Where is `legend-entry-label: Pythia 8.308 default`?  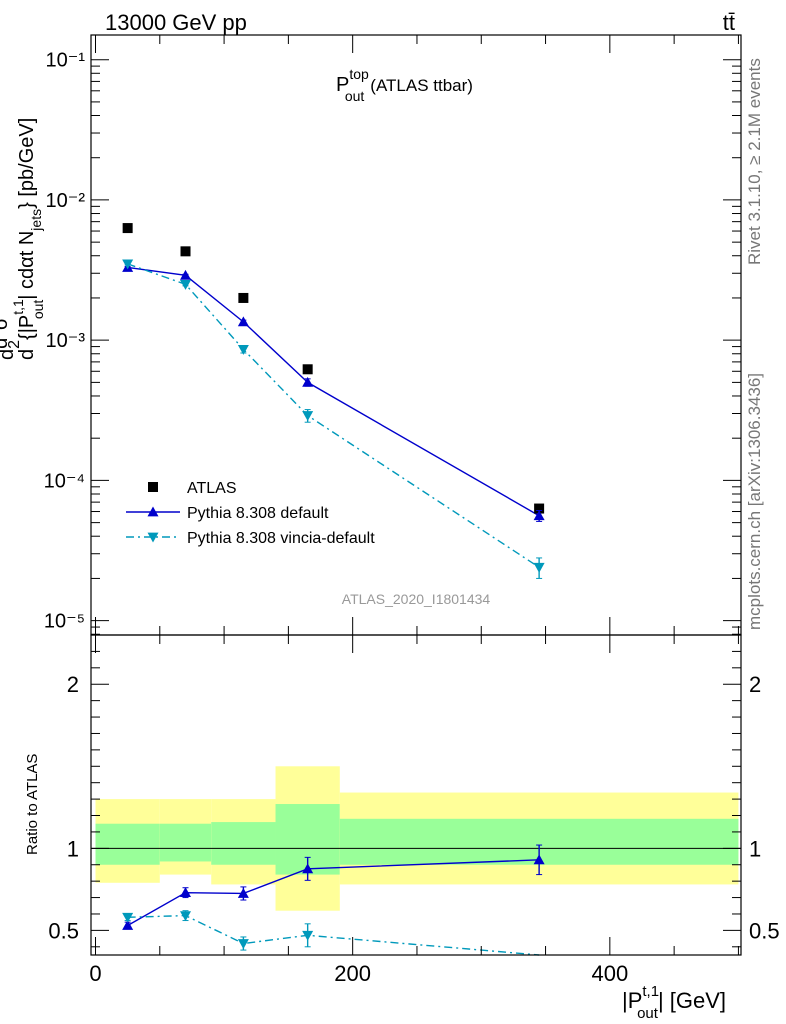 legend-entry-label: Pythia 8.308 default is located at coordinates (258, 513).